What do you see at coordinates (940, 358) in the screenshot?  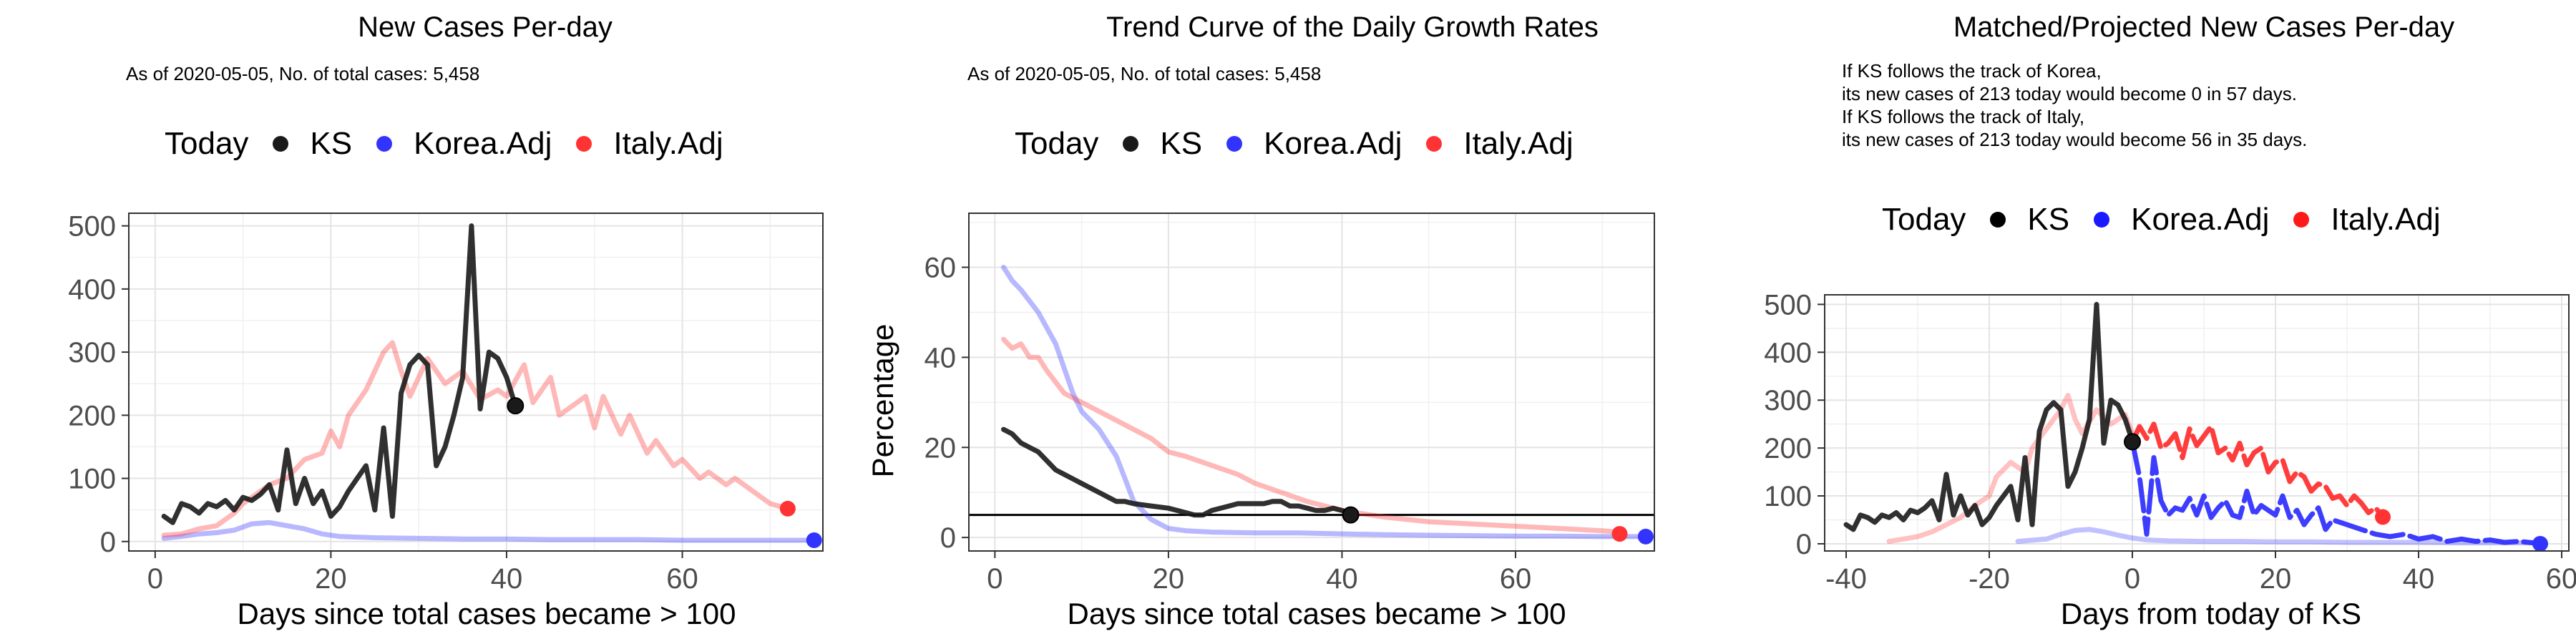 I see `y-tick-label: 40` at bounding box center [940, 358].